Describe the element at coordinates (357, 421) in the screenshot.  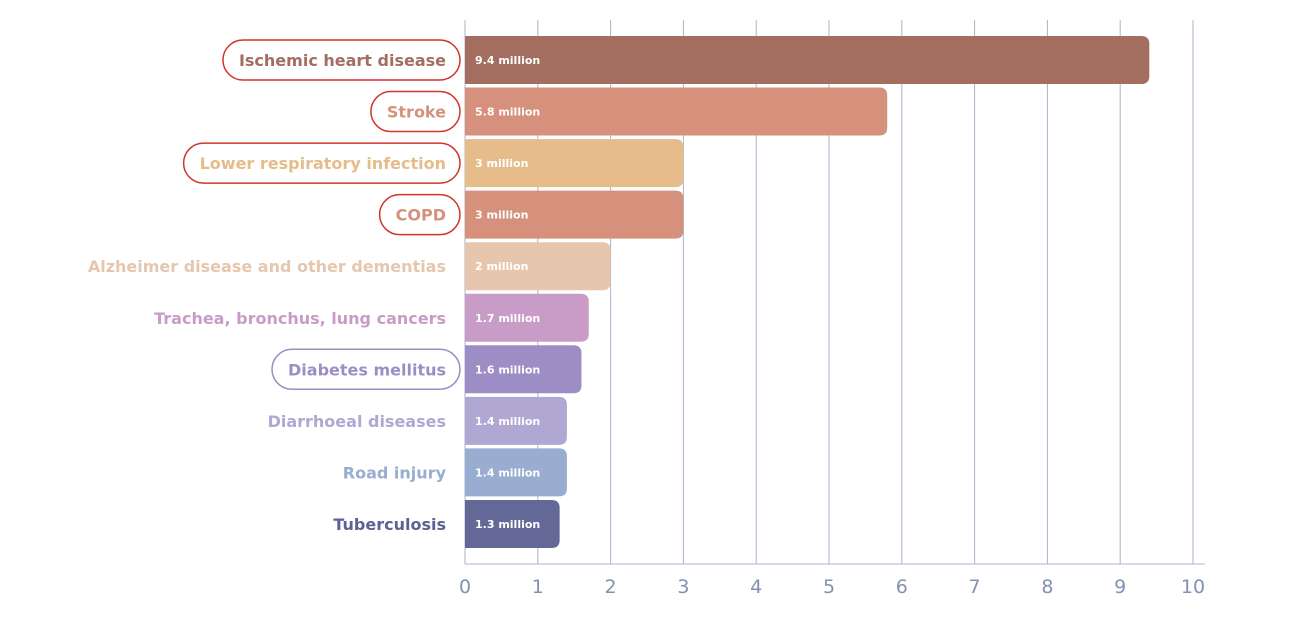
I see `category-label: Diarrhoeal diseases` at that location.